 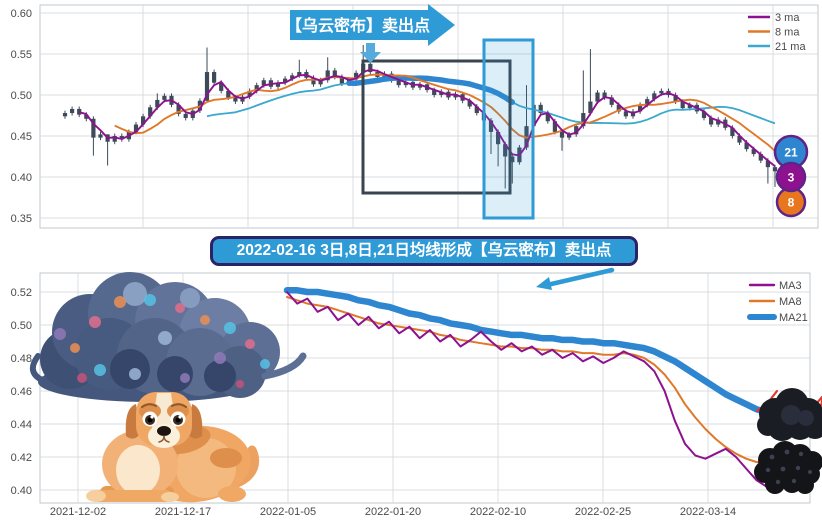 What do you see at coordinates (288, 512) in the screenshot?
I see `svg-text: 2022-01-05` at bounding box center [288, 512].